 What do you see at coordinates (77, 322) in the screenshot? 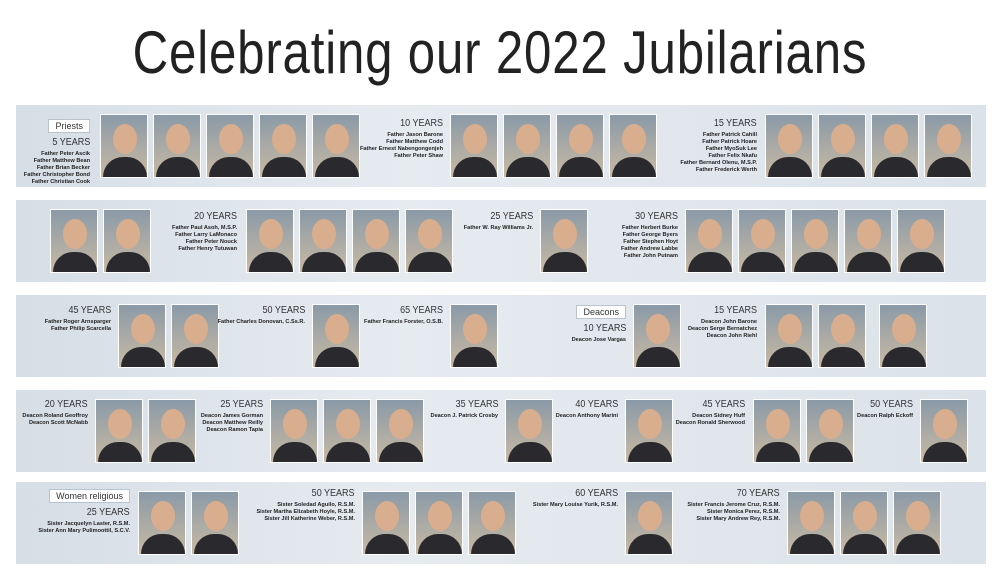
I see `jubilarian-name: Father Roger Arnsparger` at bounding box center [77, 322].